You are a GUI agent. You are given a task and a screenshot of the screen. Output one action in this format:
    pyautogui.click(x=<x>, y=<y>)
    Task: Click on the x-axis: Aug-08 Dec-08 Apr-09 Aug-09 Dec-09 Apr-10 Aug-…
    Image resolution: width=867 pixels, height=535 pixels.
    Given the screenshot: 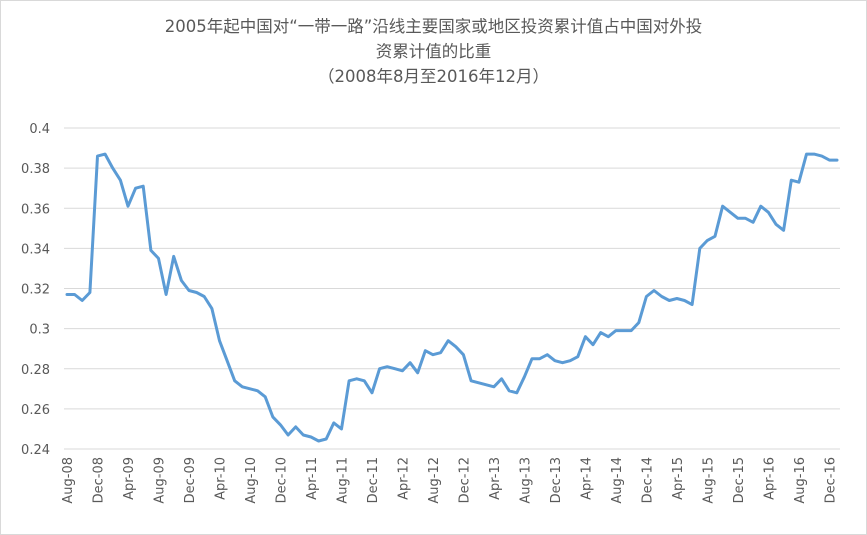 What is the action you would take?
    pyautogui.click(x=449, y=480)
    